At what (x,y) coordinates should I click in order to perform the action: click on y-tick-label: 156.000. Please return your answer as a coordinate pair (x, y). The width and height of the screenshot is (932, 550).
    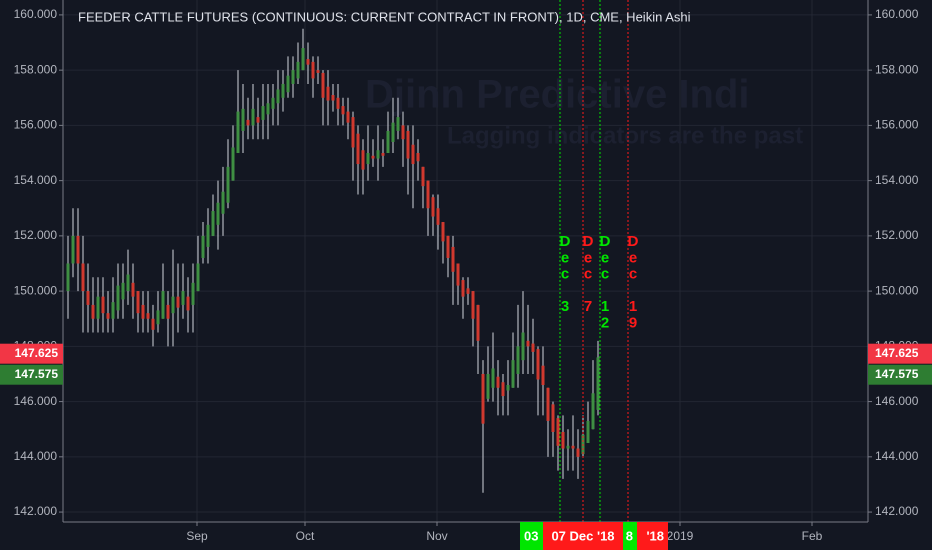
    Looking at the image, I should click on (897, 125).